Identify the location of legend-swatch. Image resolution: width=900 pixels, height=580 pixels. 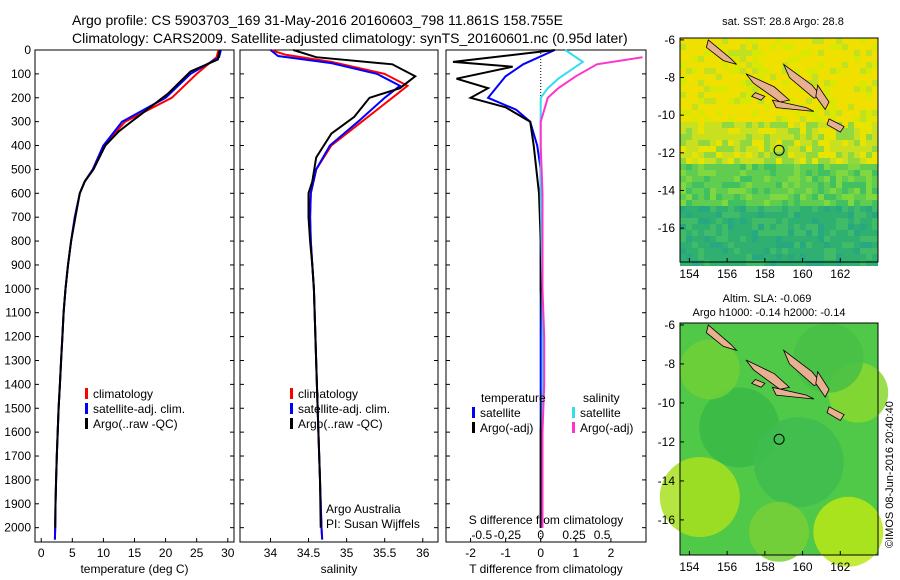
(473, 412).